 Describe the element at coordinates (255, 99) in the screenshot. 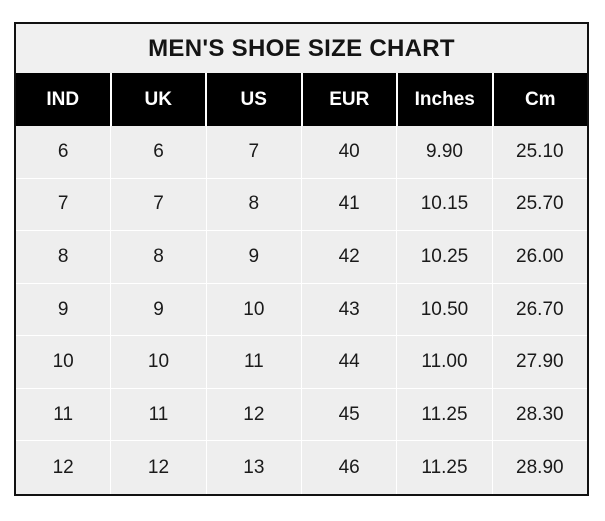

I see `column-header-us: US` at that location.